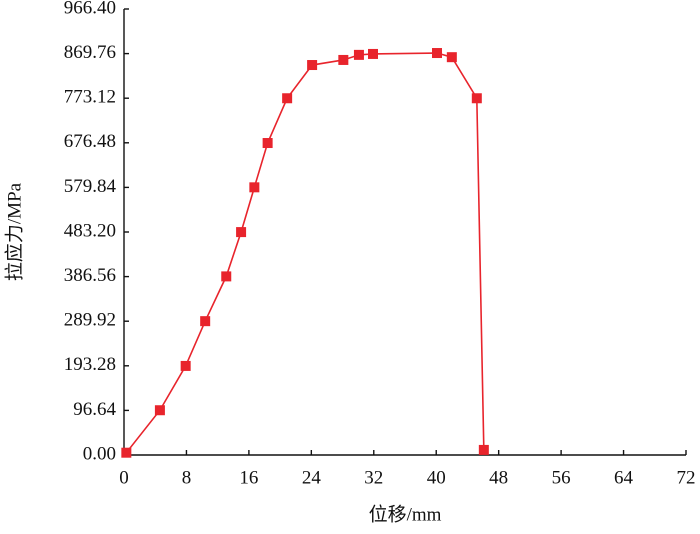  Describe the element at coordinates (90, 275) in the screenshot. I see `y-tick-label: 386.56` at that location.